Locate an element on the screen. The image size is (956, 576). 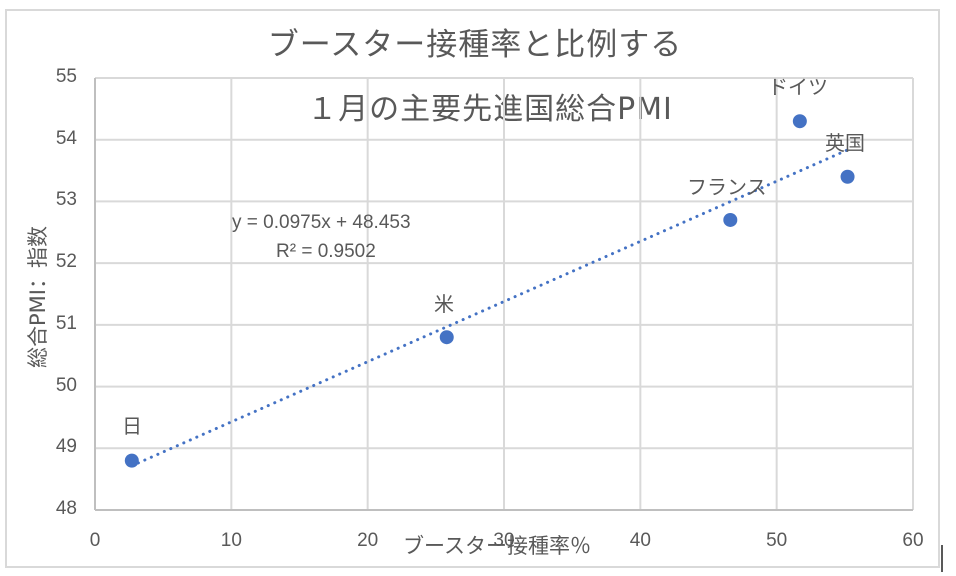
y-tick-label: 51 is located at coordinates (66, 323).